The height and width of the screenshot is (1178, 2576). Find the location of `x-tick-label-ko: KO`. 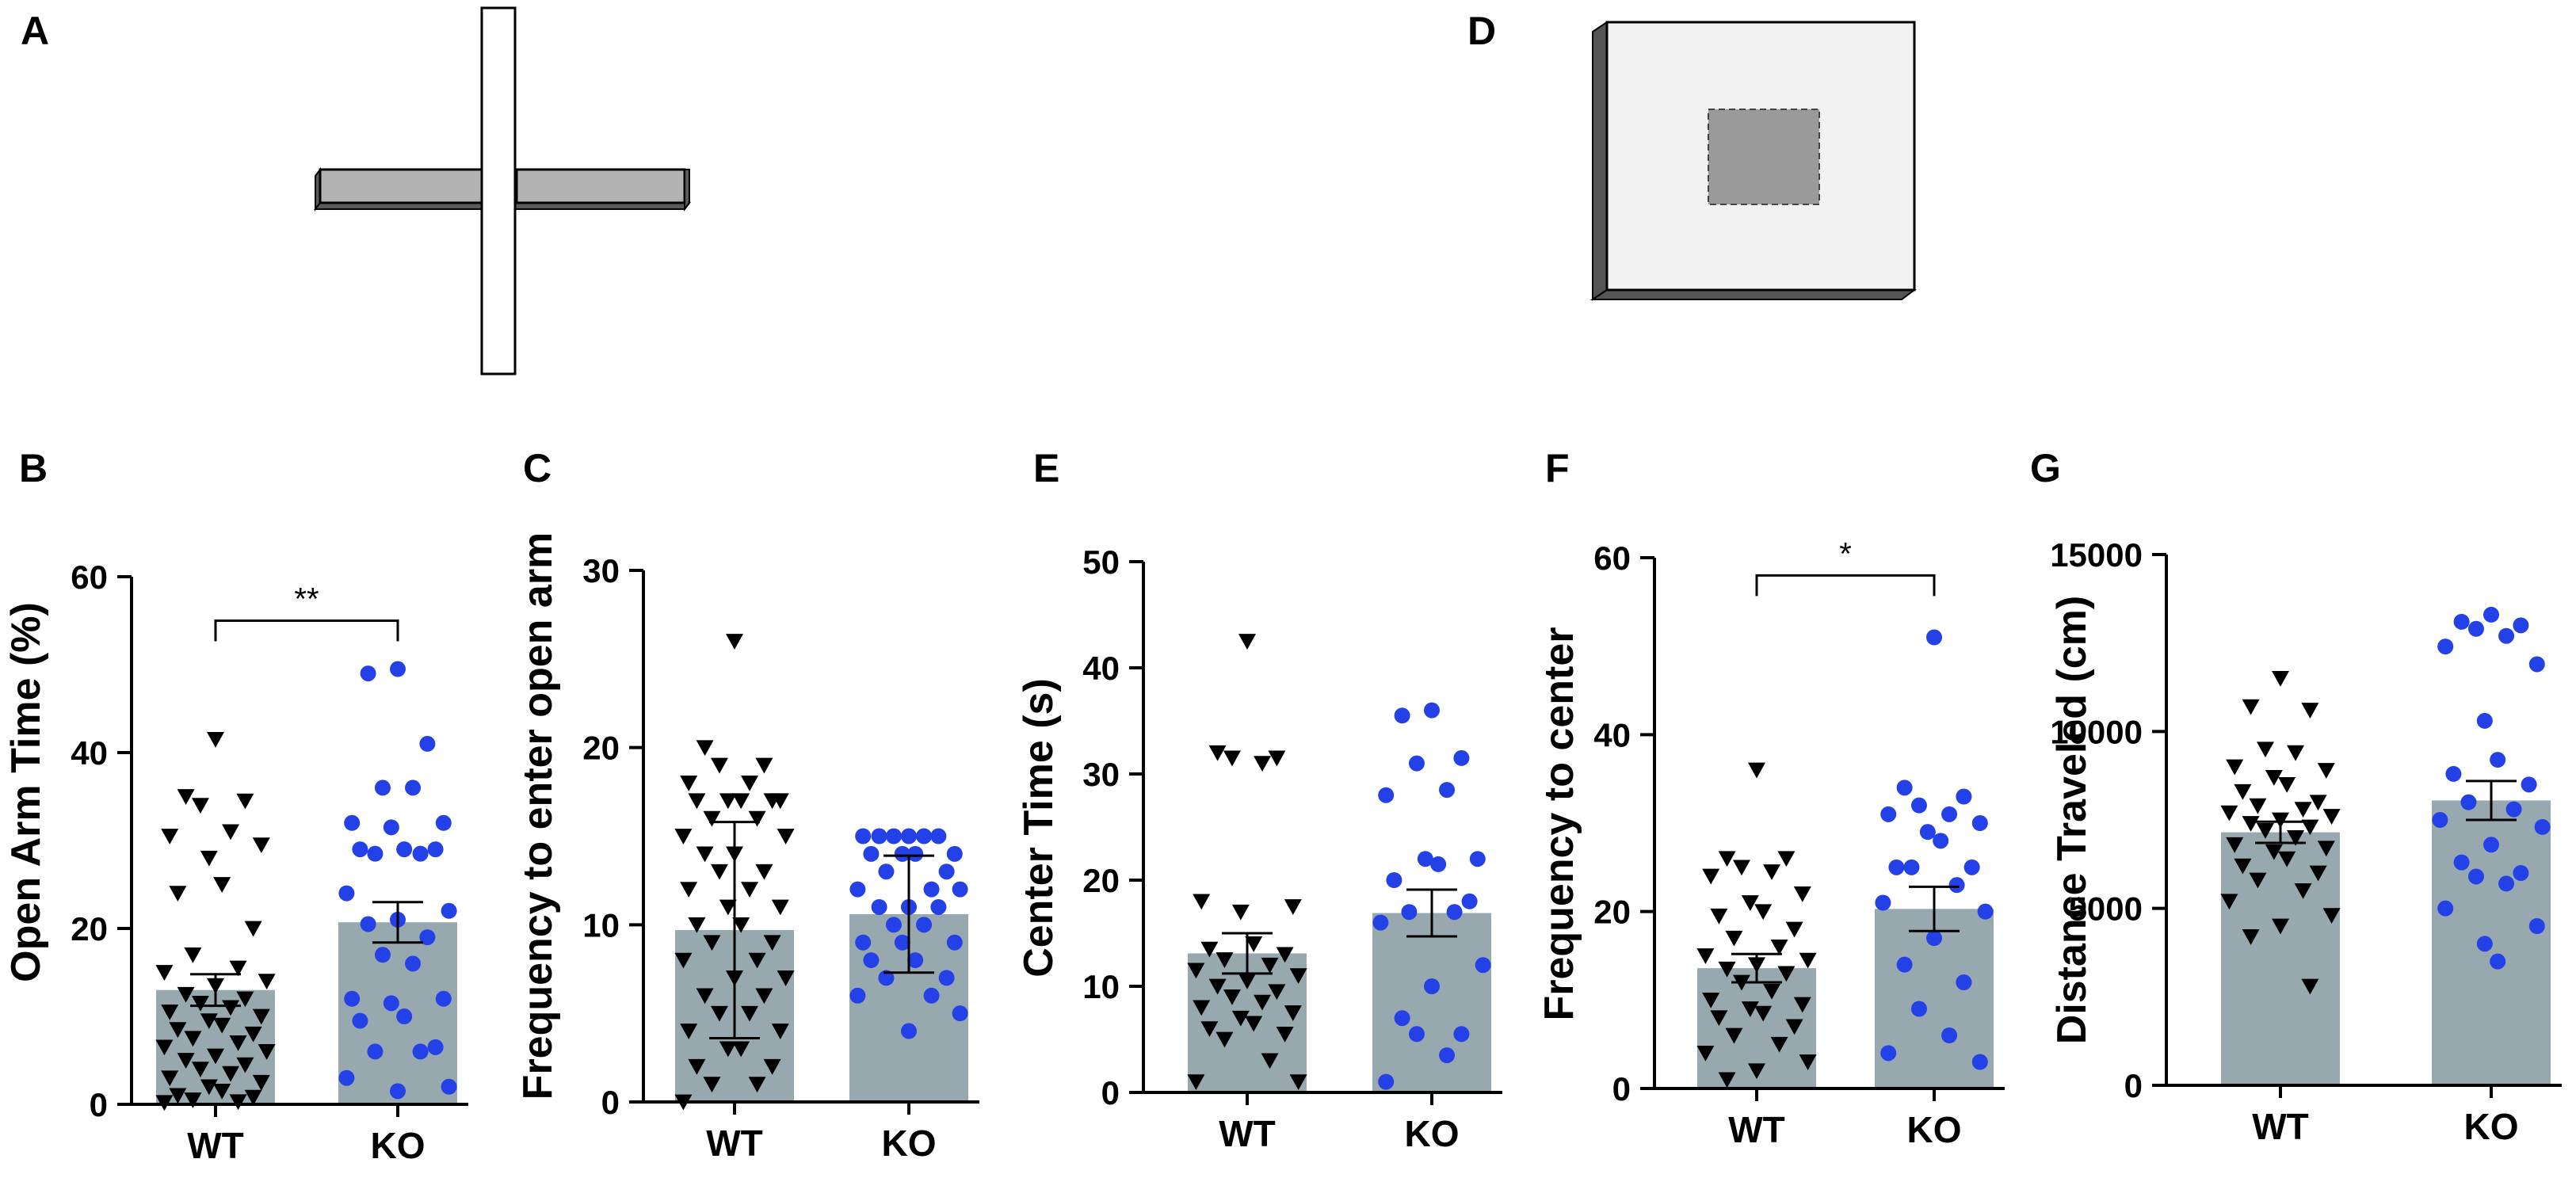

x-tick-label-ko: KO is located at coordinates (1432, 1133).